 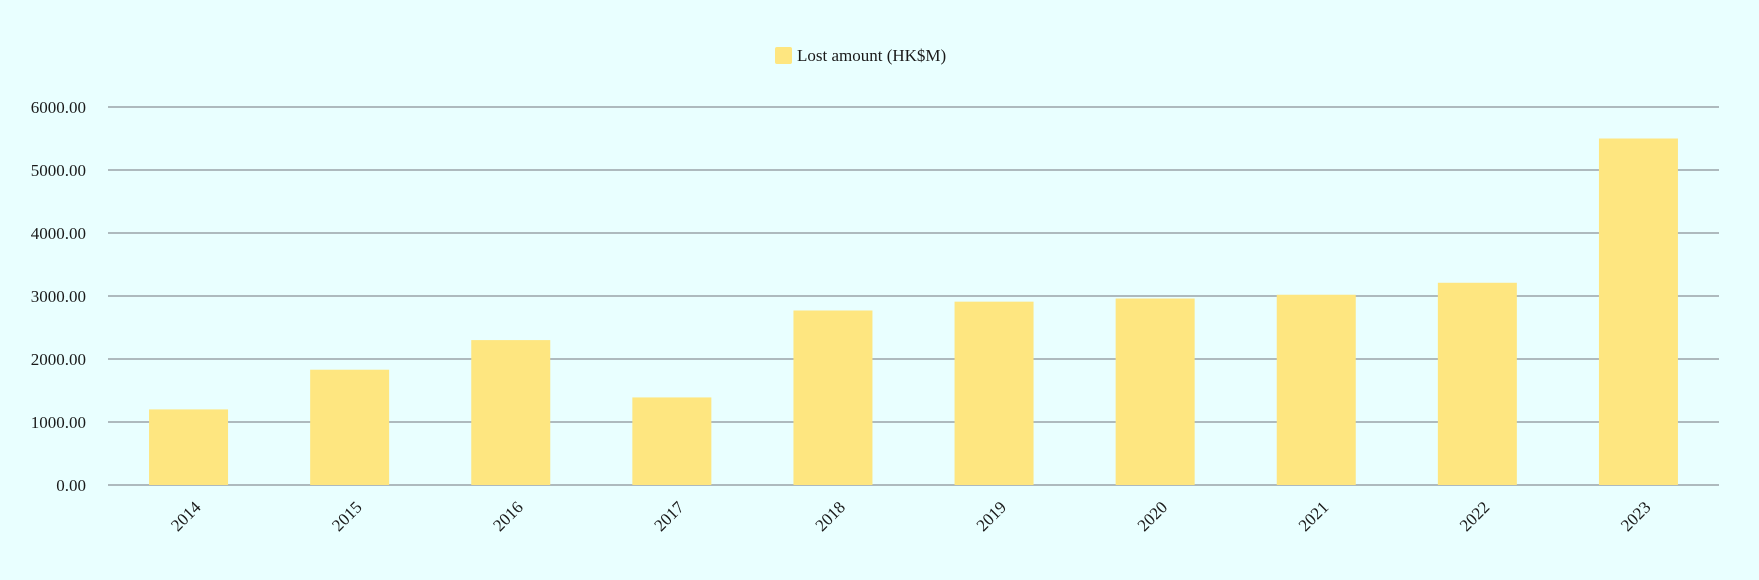 I want to click on y-tick-label: 0.00, so click(x=71, y=485).